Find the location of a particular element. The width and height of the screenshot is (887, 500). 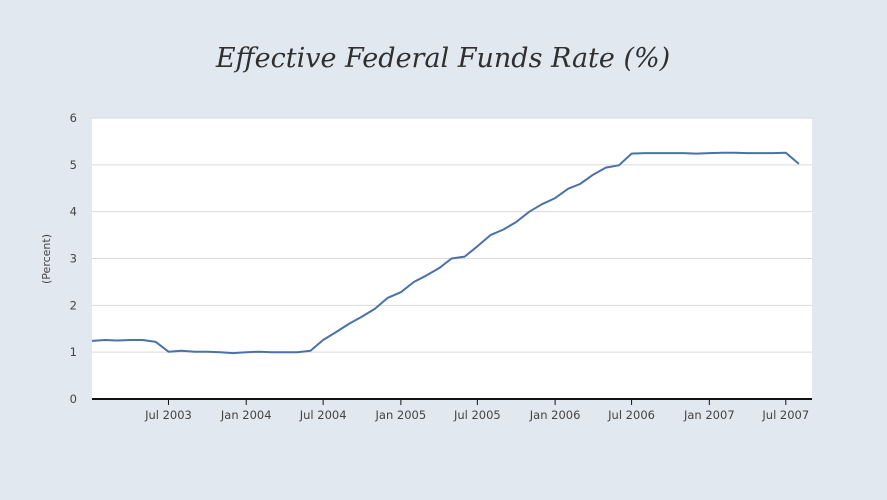

x-tick-label: Jul 2006 is located at coordinates (631, 415).